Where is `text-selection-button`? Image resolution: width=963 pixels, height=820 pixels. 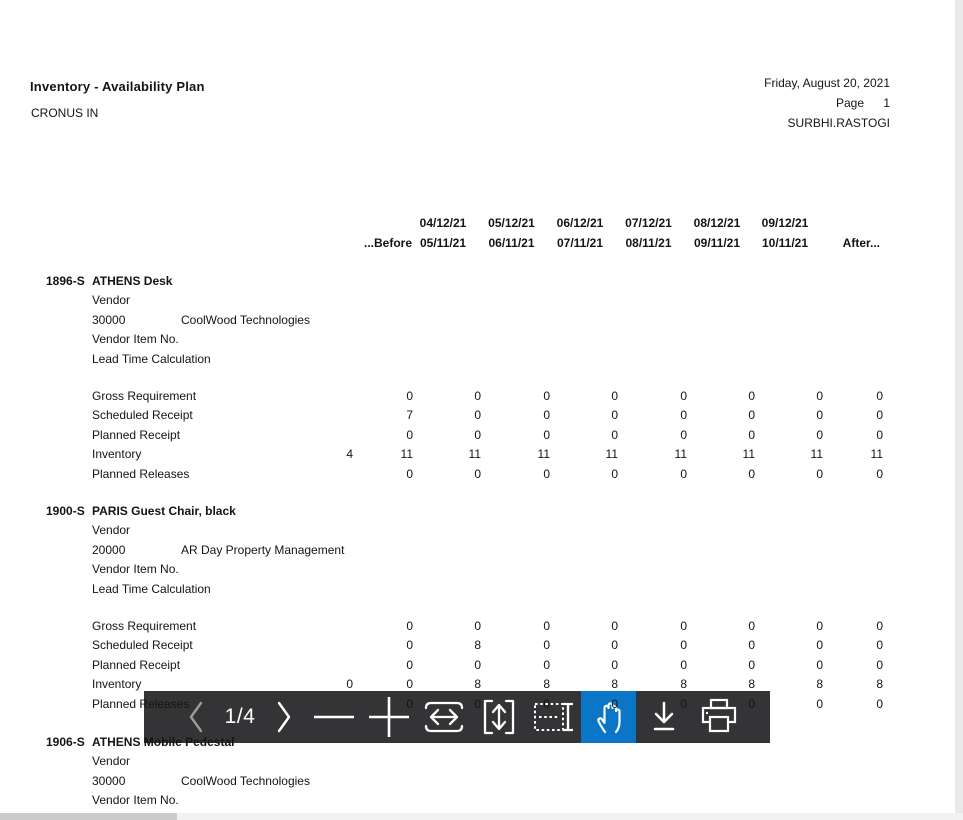 text-selection-button is located at coordinates (553, 717).